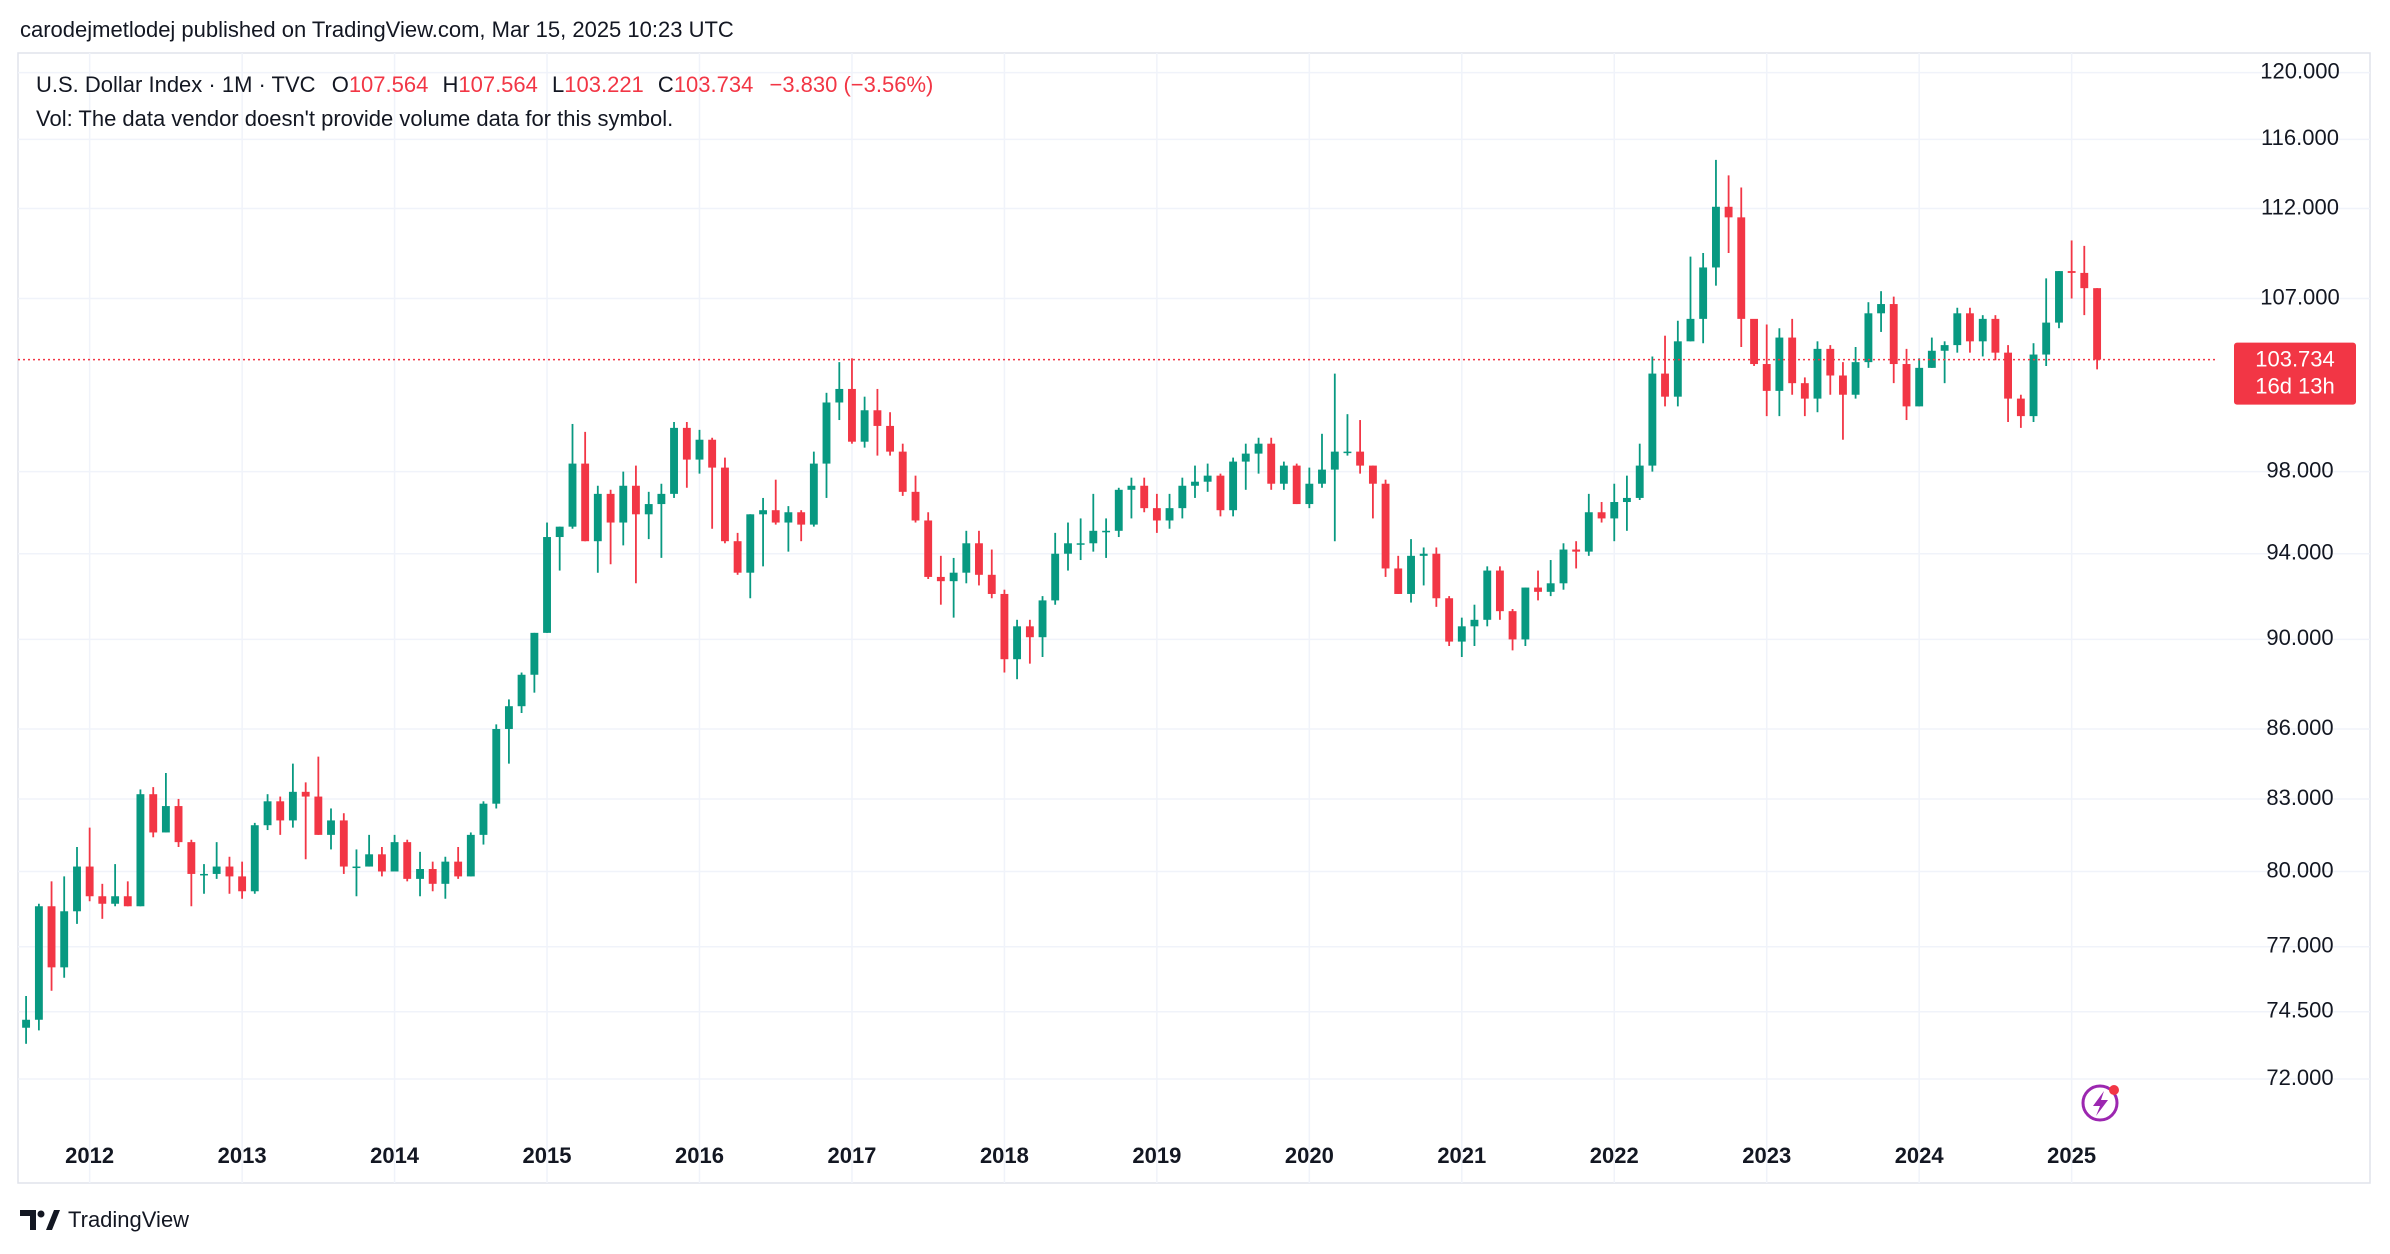 The height and width of the screenshot is (1254, 2390). Describe the element at coordinates (699, 1155) in the screenshot. I see `x-tick-label: 2016` at that location.